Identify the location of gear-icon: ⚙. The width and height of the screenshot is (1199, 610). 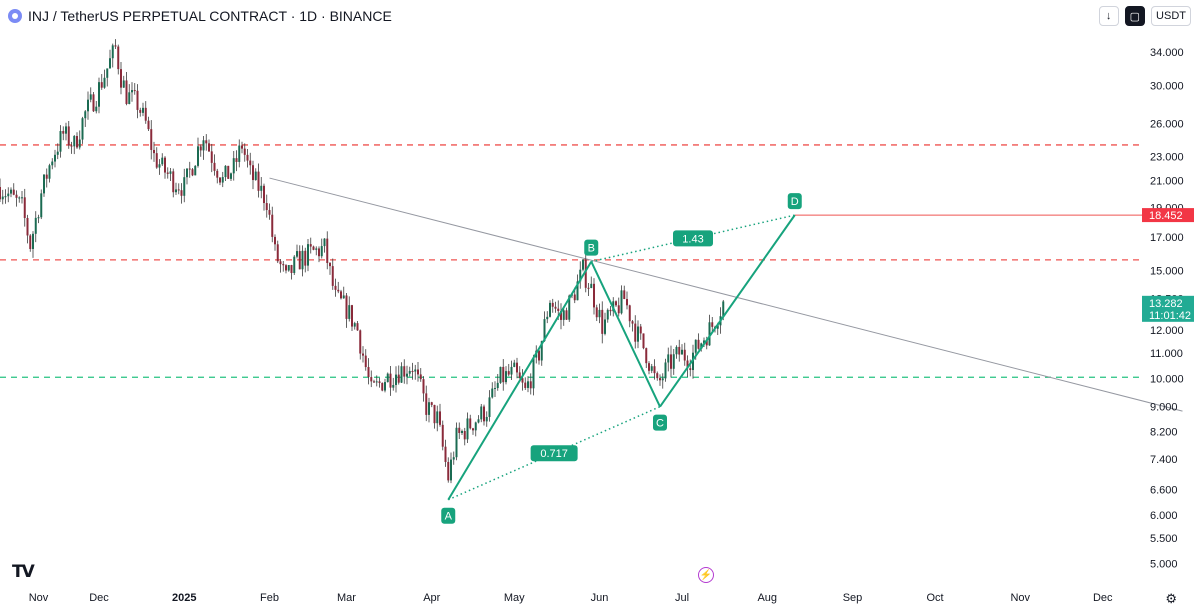
(1171, 598).